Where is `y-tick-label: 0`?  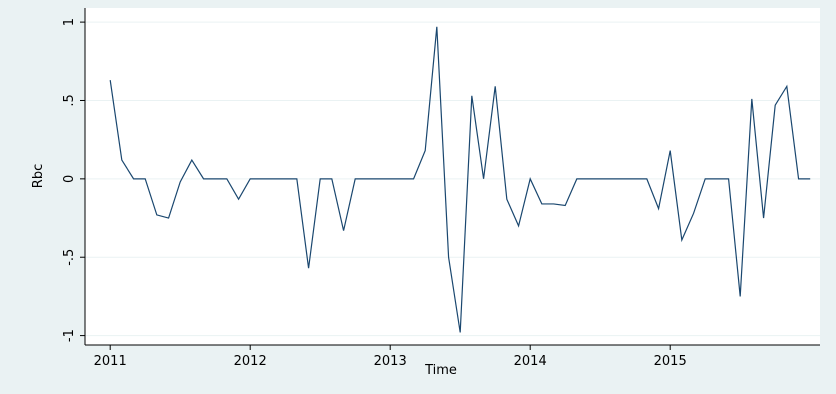 y-tick-label: 0 is located at coordinates (69, 179).